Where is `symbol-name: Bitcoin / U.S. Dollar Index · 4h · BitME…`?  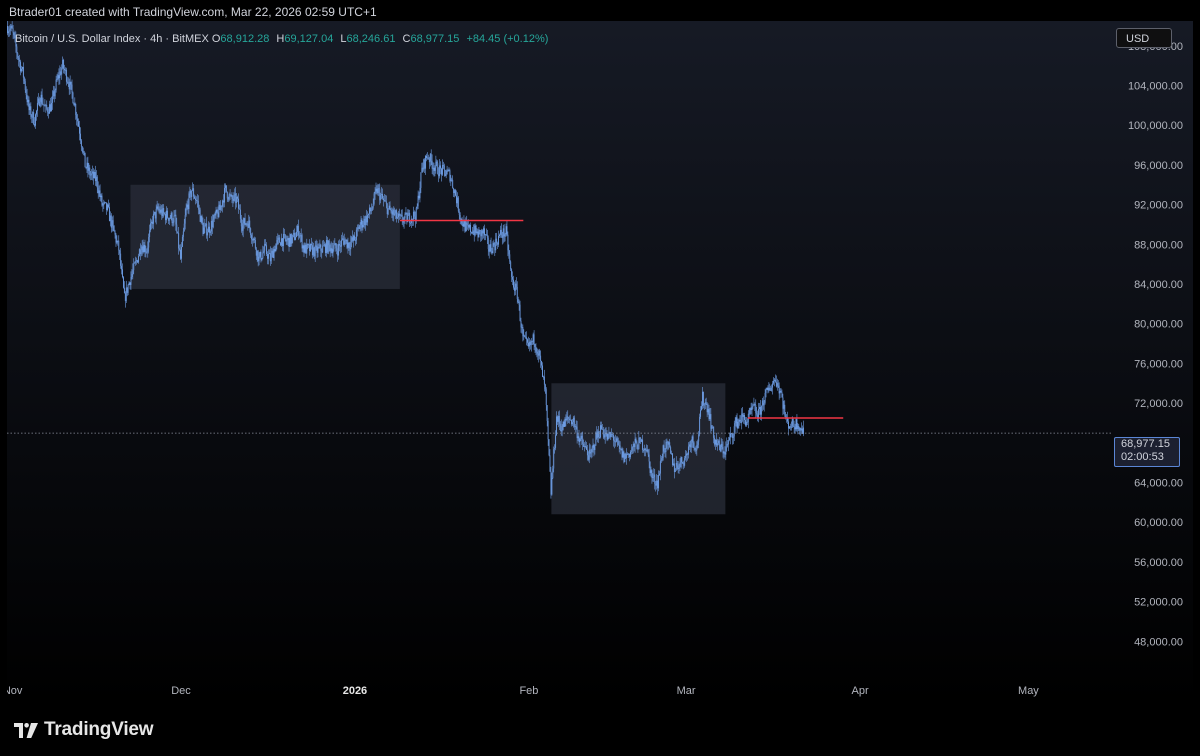
symbol-name: Bitcoin / U.S. Dollar Index · 4h · BitME… is located at coordinates (112, 39).